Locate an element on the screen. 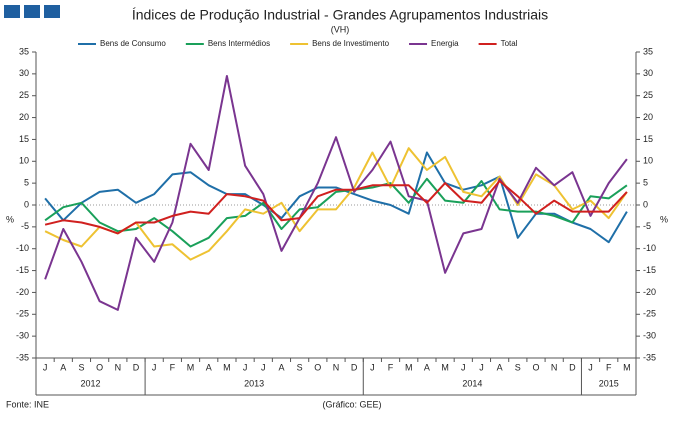 The width and height of the screenshot is (681, 421). y-tick-label: -20 is located at coordinates (22, 292).